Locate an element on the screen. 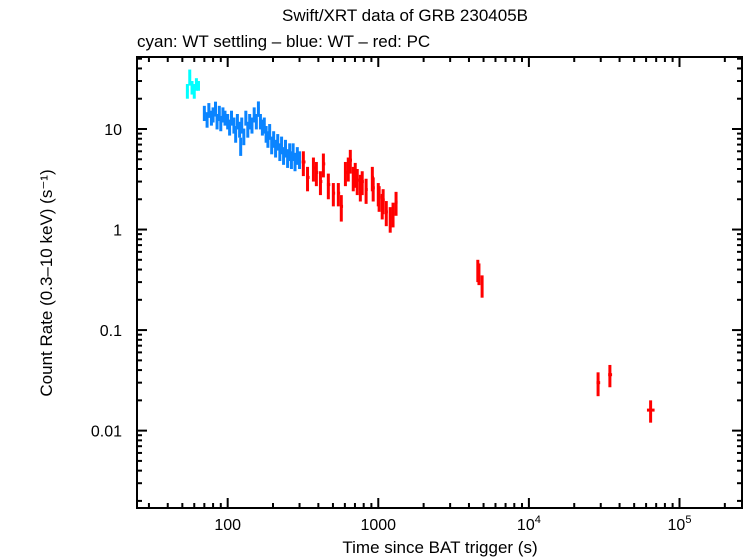 The width and height of the screenshot is (746, 558). y-tick-label: 1 is located at coordinates (117, 231).